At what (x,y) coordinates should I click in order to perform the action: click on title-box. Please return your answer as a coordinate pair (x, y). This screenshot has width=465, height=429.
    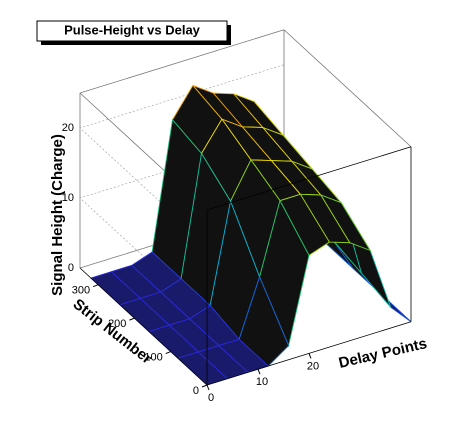
    Looking at the image, I should click on (132, 31).